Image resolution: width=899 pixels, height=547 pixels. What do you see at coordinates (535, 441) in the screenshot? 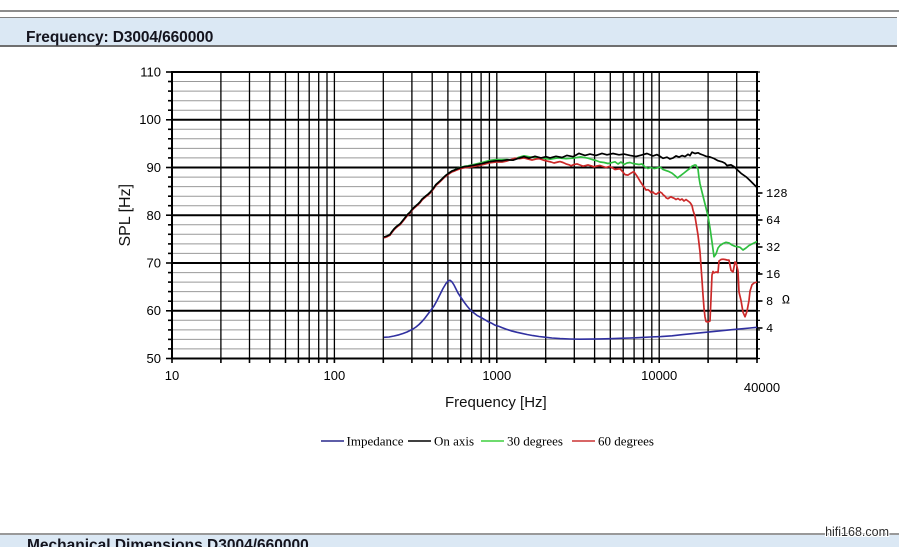
I see `svg-text: 30 degrees` at bounding box center [535, 441].